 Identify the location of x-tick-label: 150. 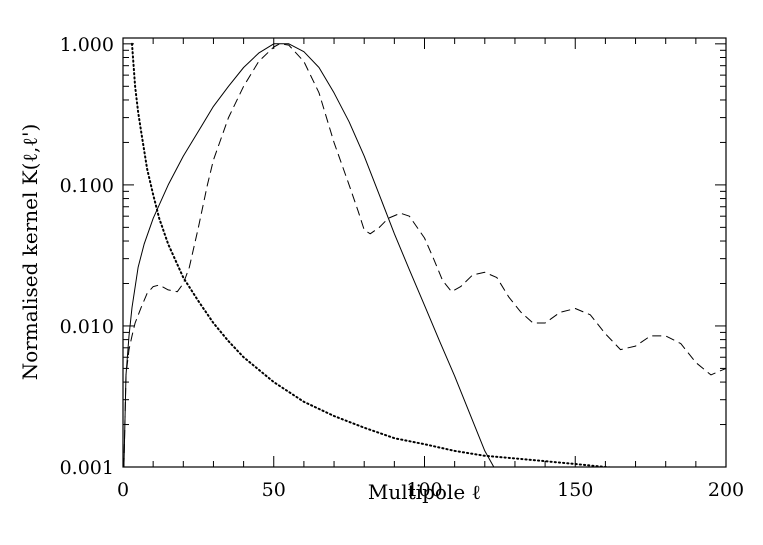
(575, 490).